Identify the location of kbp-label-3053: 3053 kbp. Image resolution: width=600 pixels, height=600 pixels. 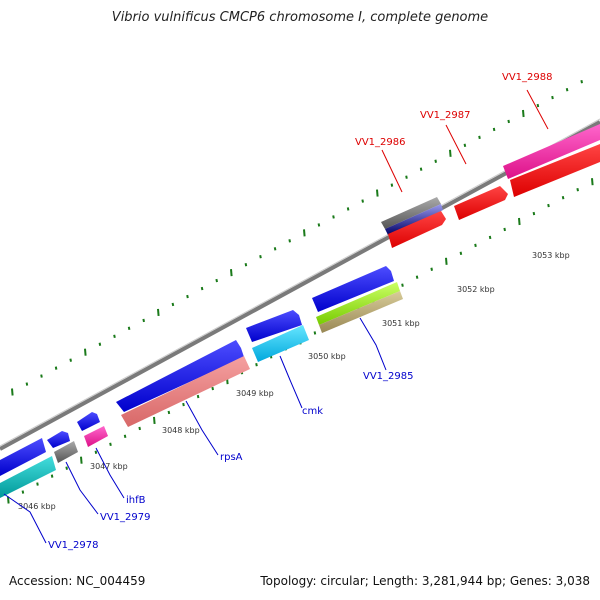
(551, 255).